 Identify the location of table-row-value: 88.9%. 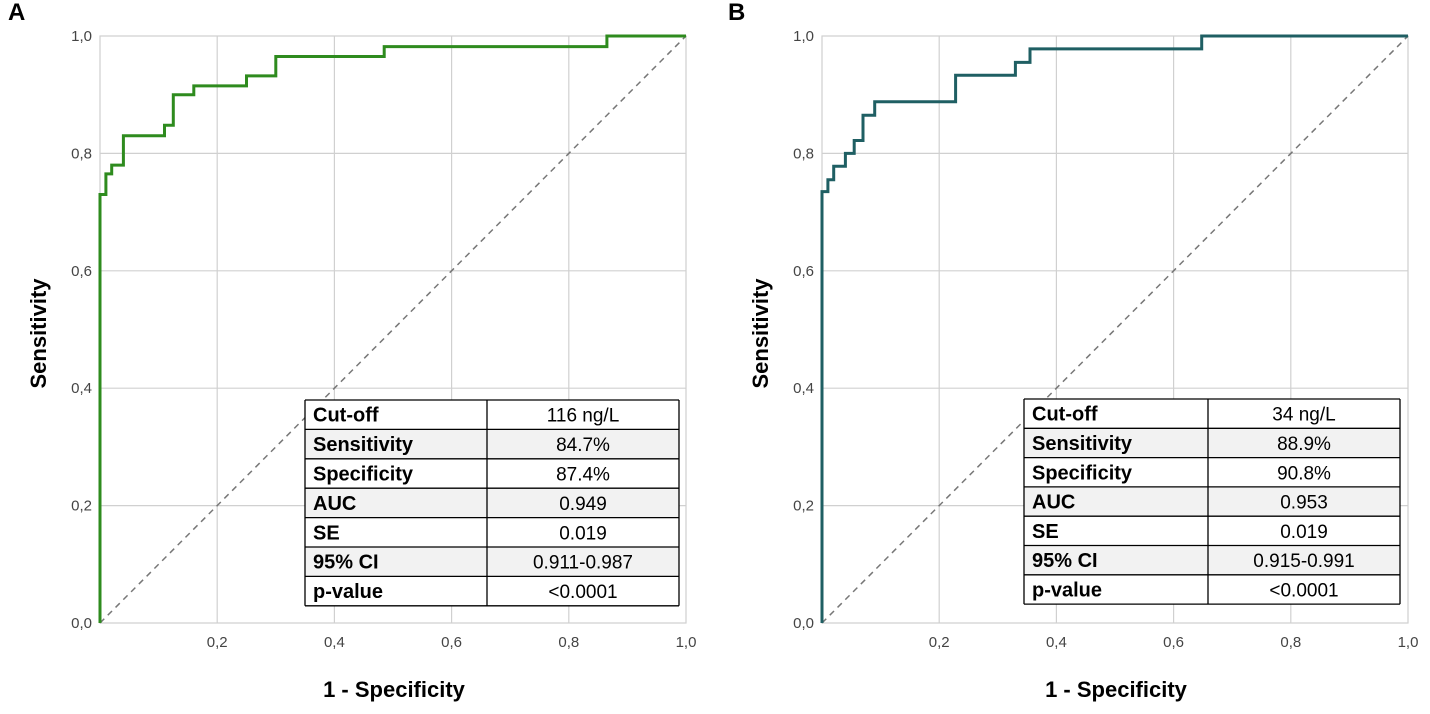
(1304, 444).